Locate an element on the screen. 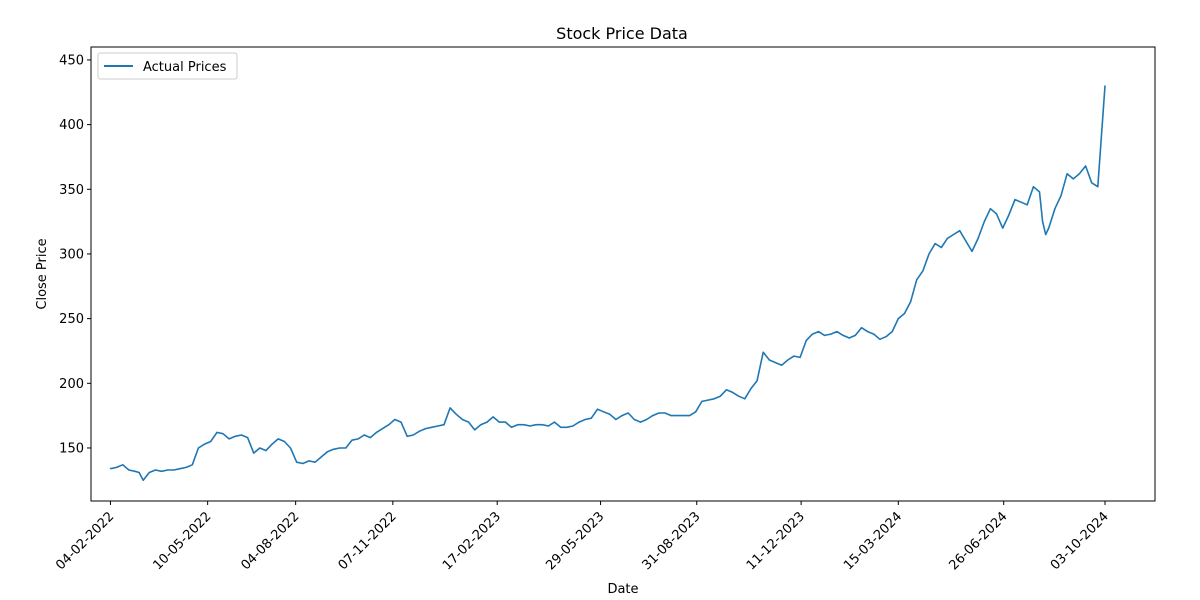  x-tick-label: 26-06-2024 is located at coordinates (978, 541).